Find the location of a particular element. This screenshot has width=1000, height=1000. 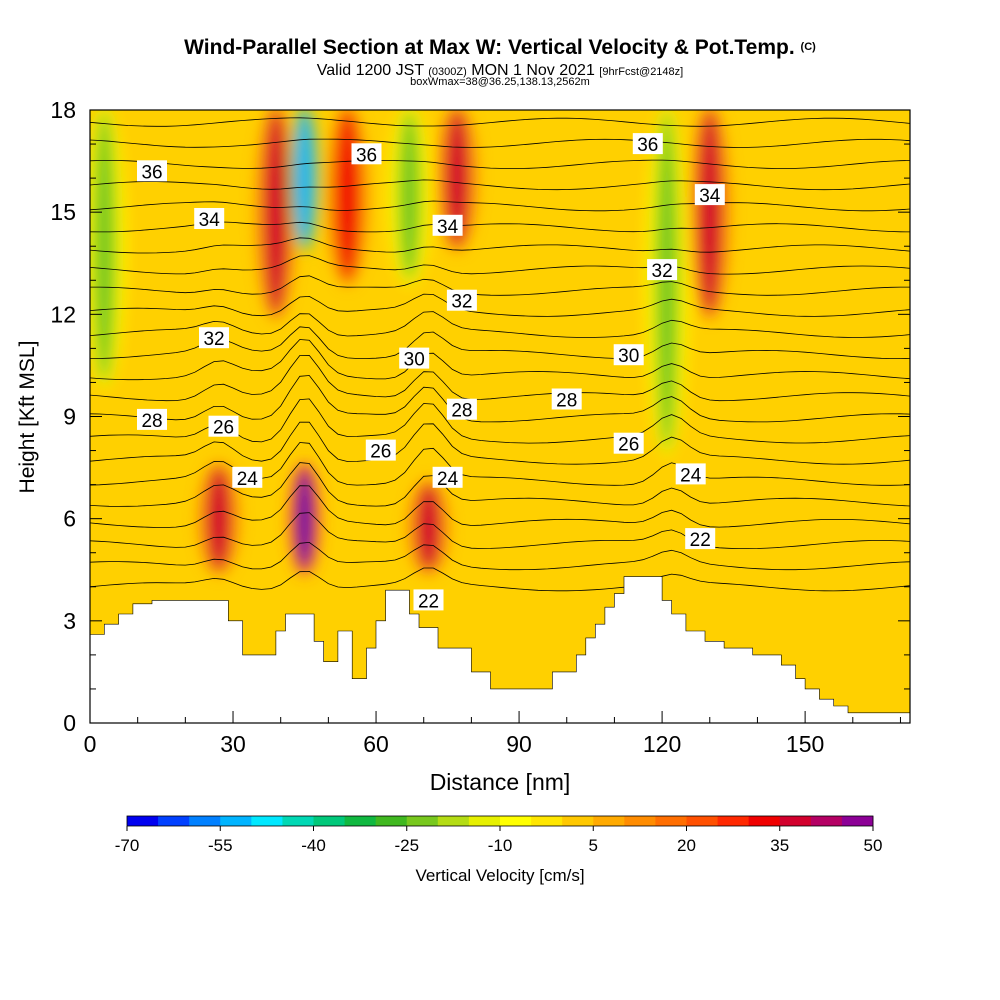

y-tick-label: 18 is located at coordinates (63, 110).